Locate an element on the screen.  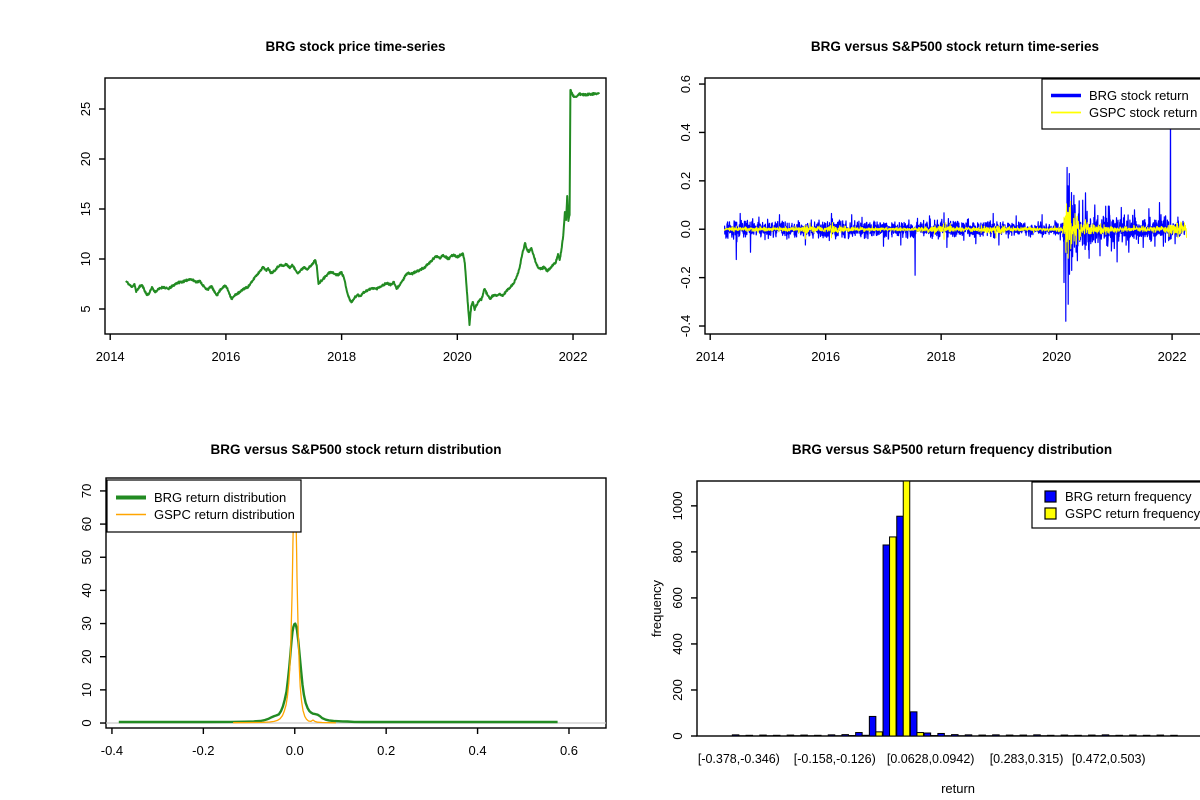
legend-label: GSPC return distribution is located at coordinates (224, 514).